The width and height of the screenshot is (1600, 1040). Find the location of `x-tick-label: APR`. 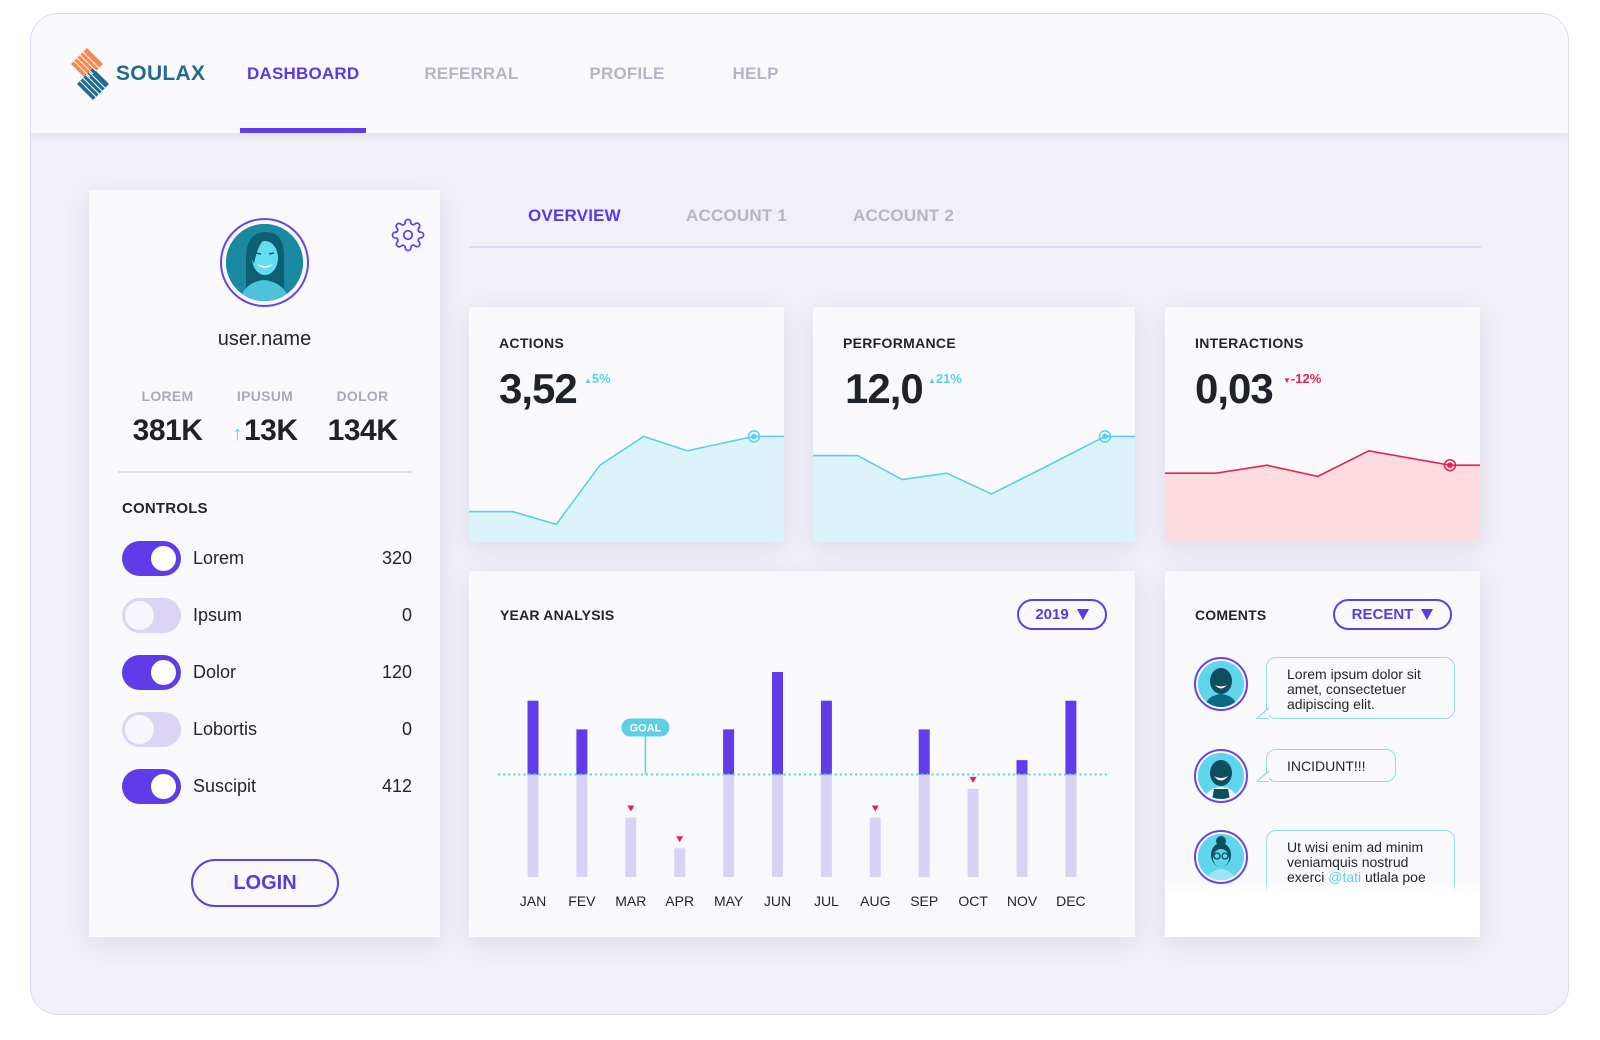

x-tick-label: APR is located at coordinates (679, 901).